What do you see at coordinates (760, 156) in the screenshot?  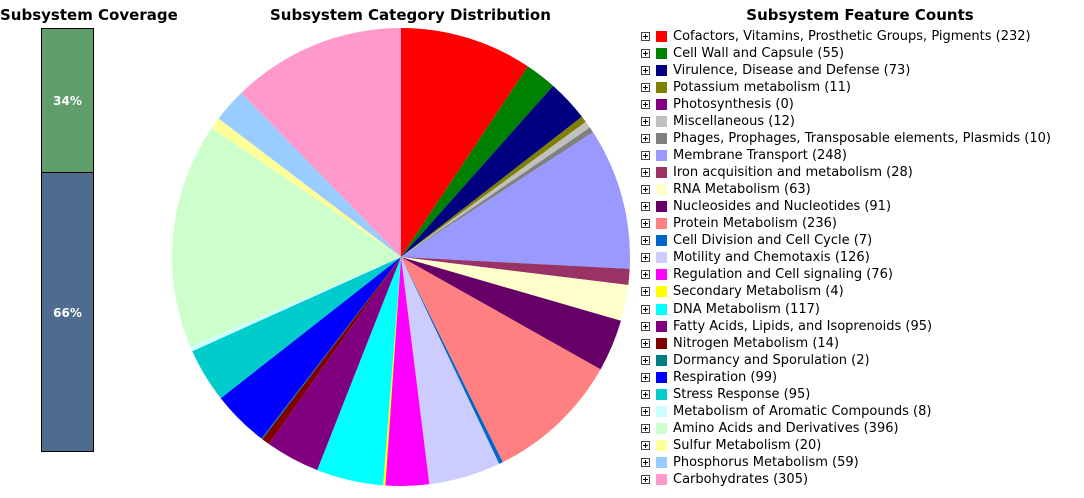 I see `legend-label: Membrane Transport (248)` at bounding box center [760, 156].